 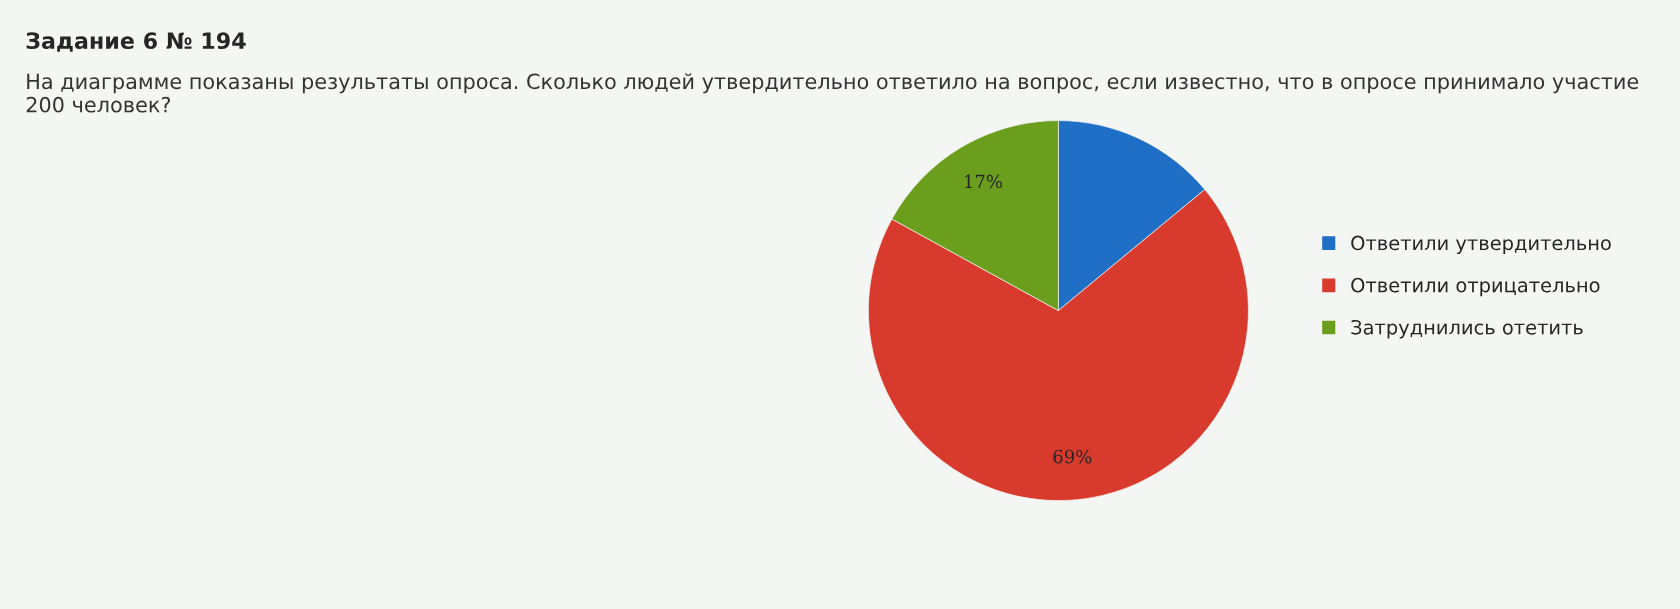 I want to click on chart-subtitle: На диаграмме показаны результаты опроса. Сколько людей утвердительно ответило на вопрос, если известно, что в опросе принимало участие 200 человек?, so click(x=832, y=93).